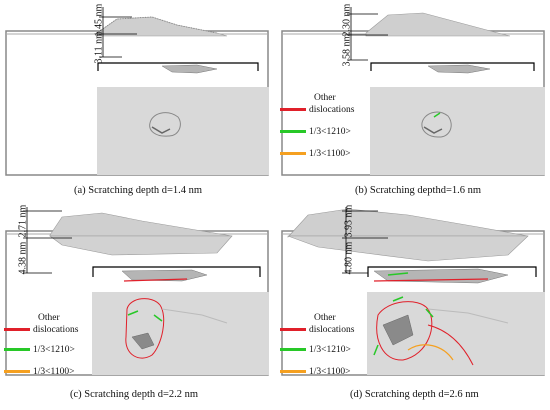  Describe the element at coordinates (414, 394) in the screenshot. I see `caption-d: (d) Scratching depth d=2.6 nm` at that location.